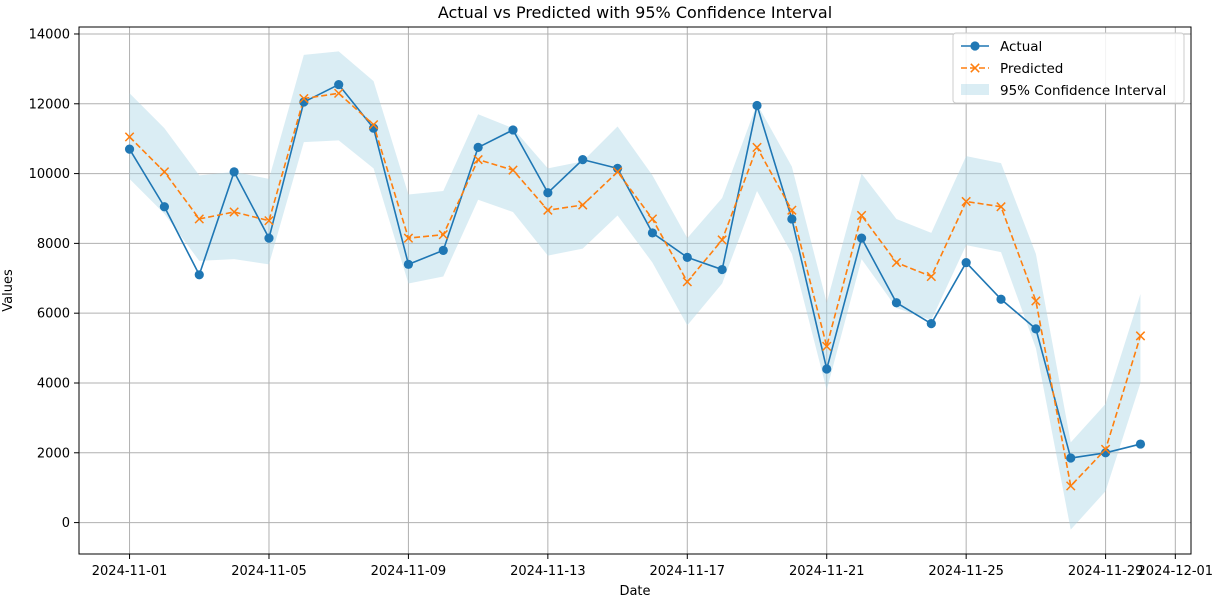  What do you see at coordinates (1176, 571) in the screenshot?
I see `x-tick-label: 2024-12-01` at bounding box center [1176, 571].